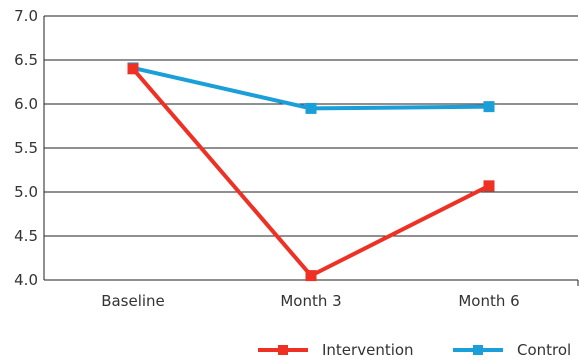  I want to click on y-tick-labels: 4.0 4.5 5.0 5.5 6.0 6.5 7.0, so click(26, 148).